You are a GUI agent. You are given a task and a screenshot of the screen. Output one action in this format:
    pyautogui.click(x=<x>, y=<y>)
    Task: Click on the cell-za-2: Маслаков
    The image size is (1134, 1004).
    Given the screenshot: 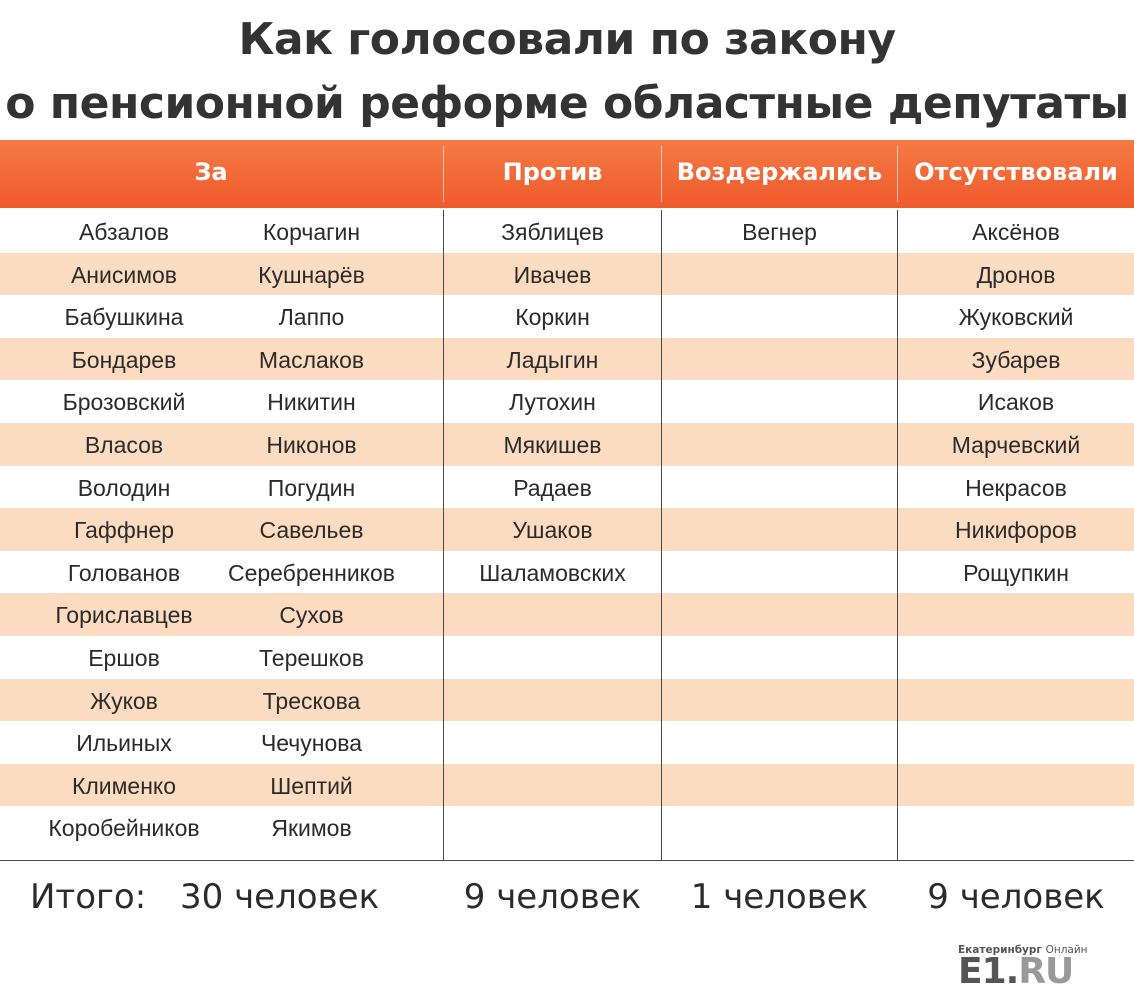 What is the action you would take?
    pyautogui.click(x=311, y=359)
    